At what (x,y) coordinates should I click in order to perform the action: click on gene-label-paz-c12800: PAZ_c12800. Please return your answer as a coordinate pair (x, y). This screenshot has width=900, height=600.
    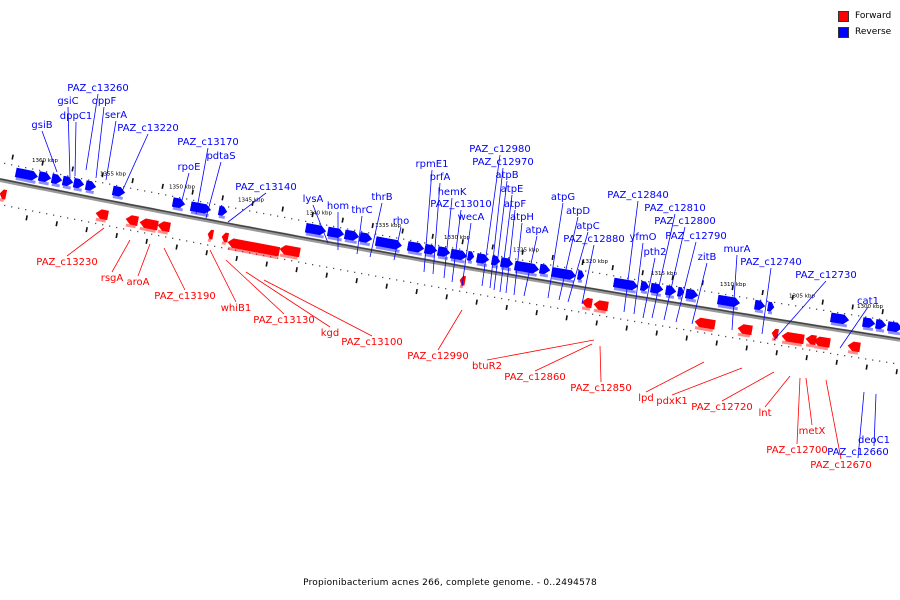
    Looking at the image, I should click on (684, 221).